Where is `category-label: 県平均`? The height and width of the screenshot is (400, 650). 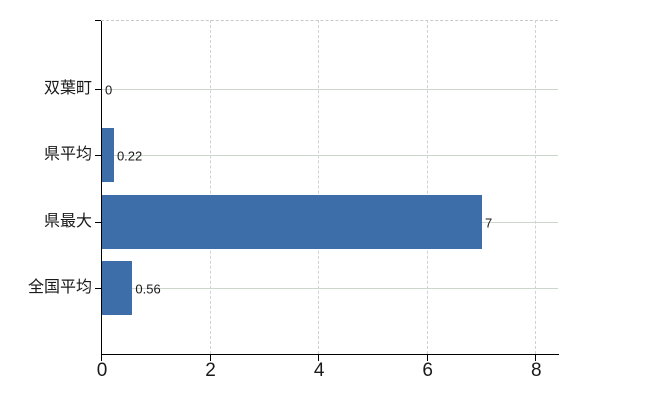 category-label: 県平均 is located at coordinates (67, 154).